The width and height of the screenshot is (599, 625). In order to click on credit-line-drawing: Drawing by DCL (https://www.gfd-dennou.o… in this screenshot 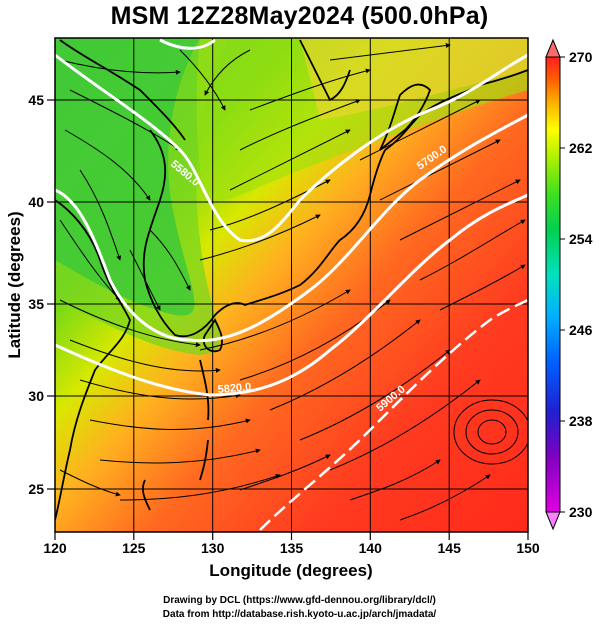, I will do `click(299, 600)`.